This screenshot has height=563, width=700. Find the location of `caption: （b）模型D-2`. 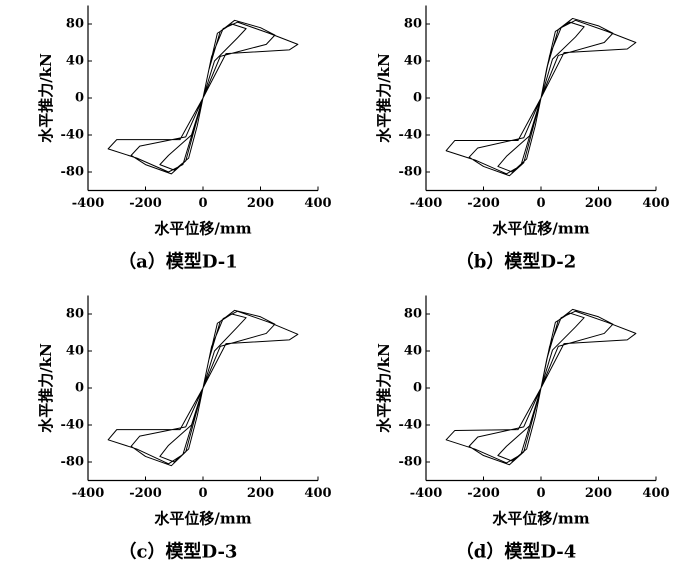

caption: （b）模型D-2 is located at coordinates (516, 262).